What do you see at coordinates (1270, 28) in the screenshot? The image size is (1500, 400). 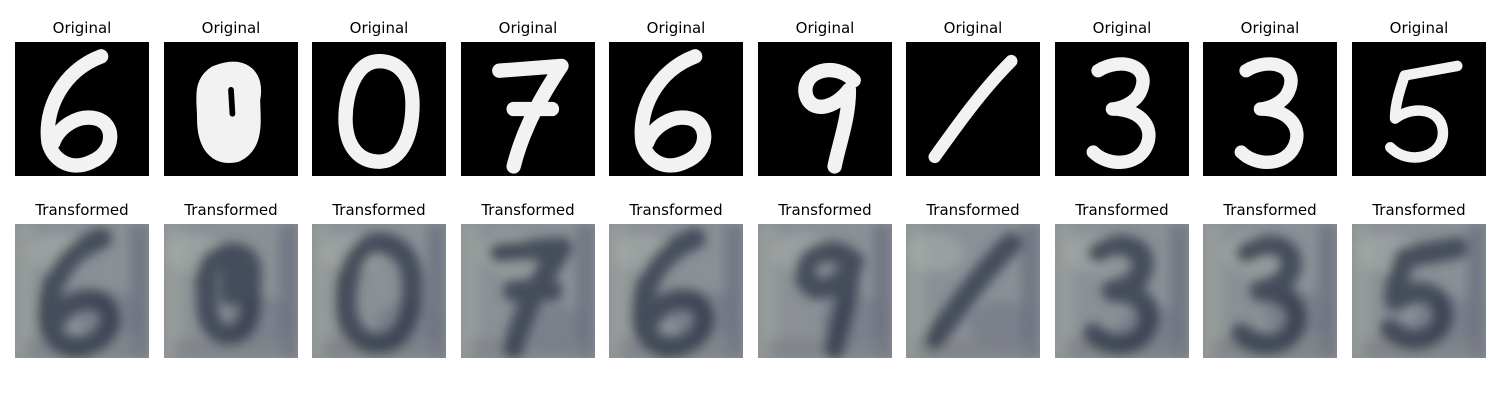 I see `original-title-9: Original` at bounding box center [1270, 28].